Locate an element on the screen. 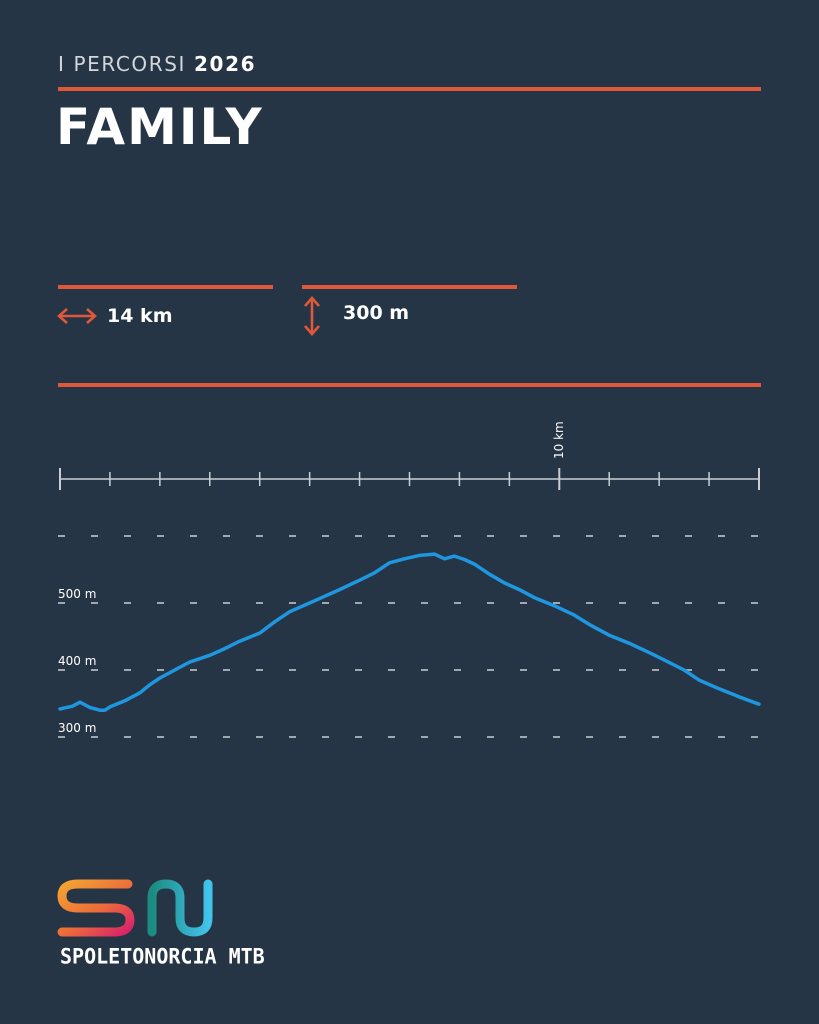  vertical-double-arrow-icon is located at coordinates (312, 316).